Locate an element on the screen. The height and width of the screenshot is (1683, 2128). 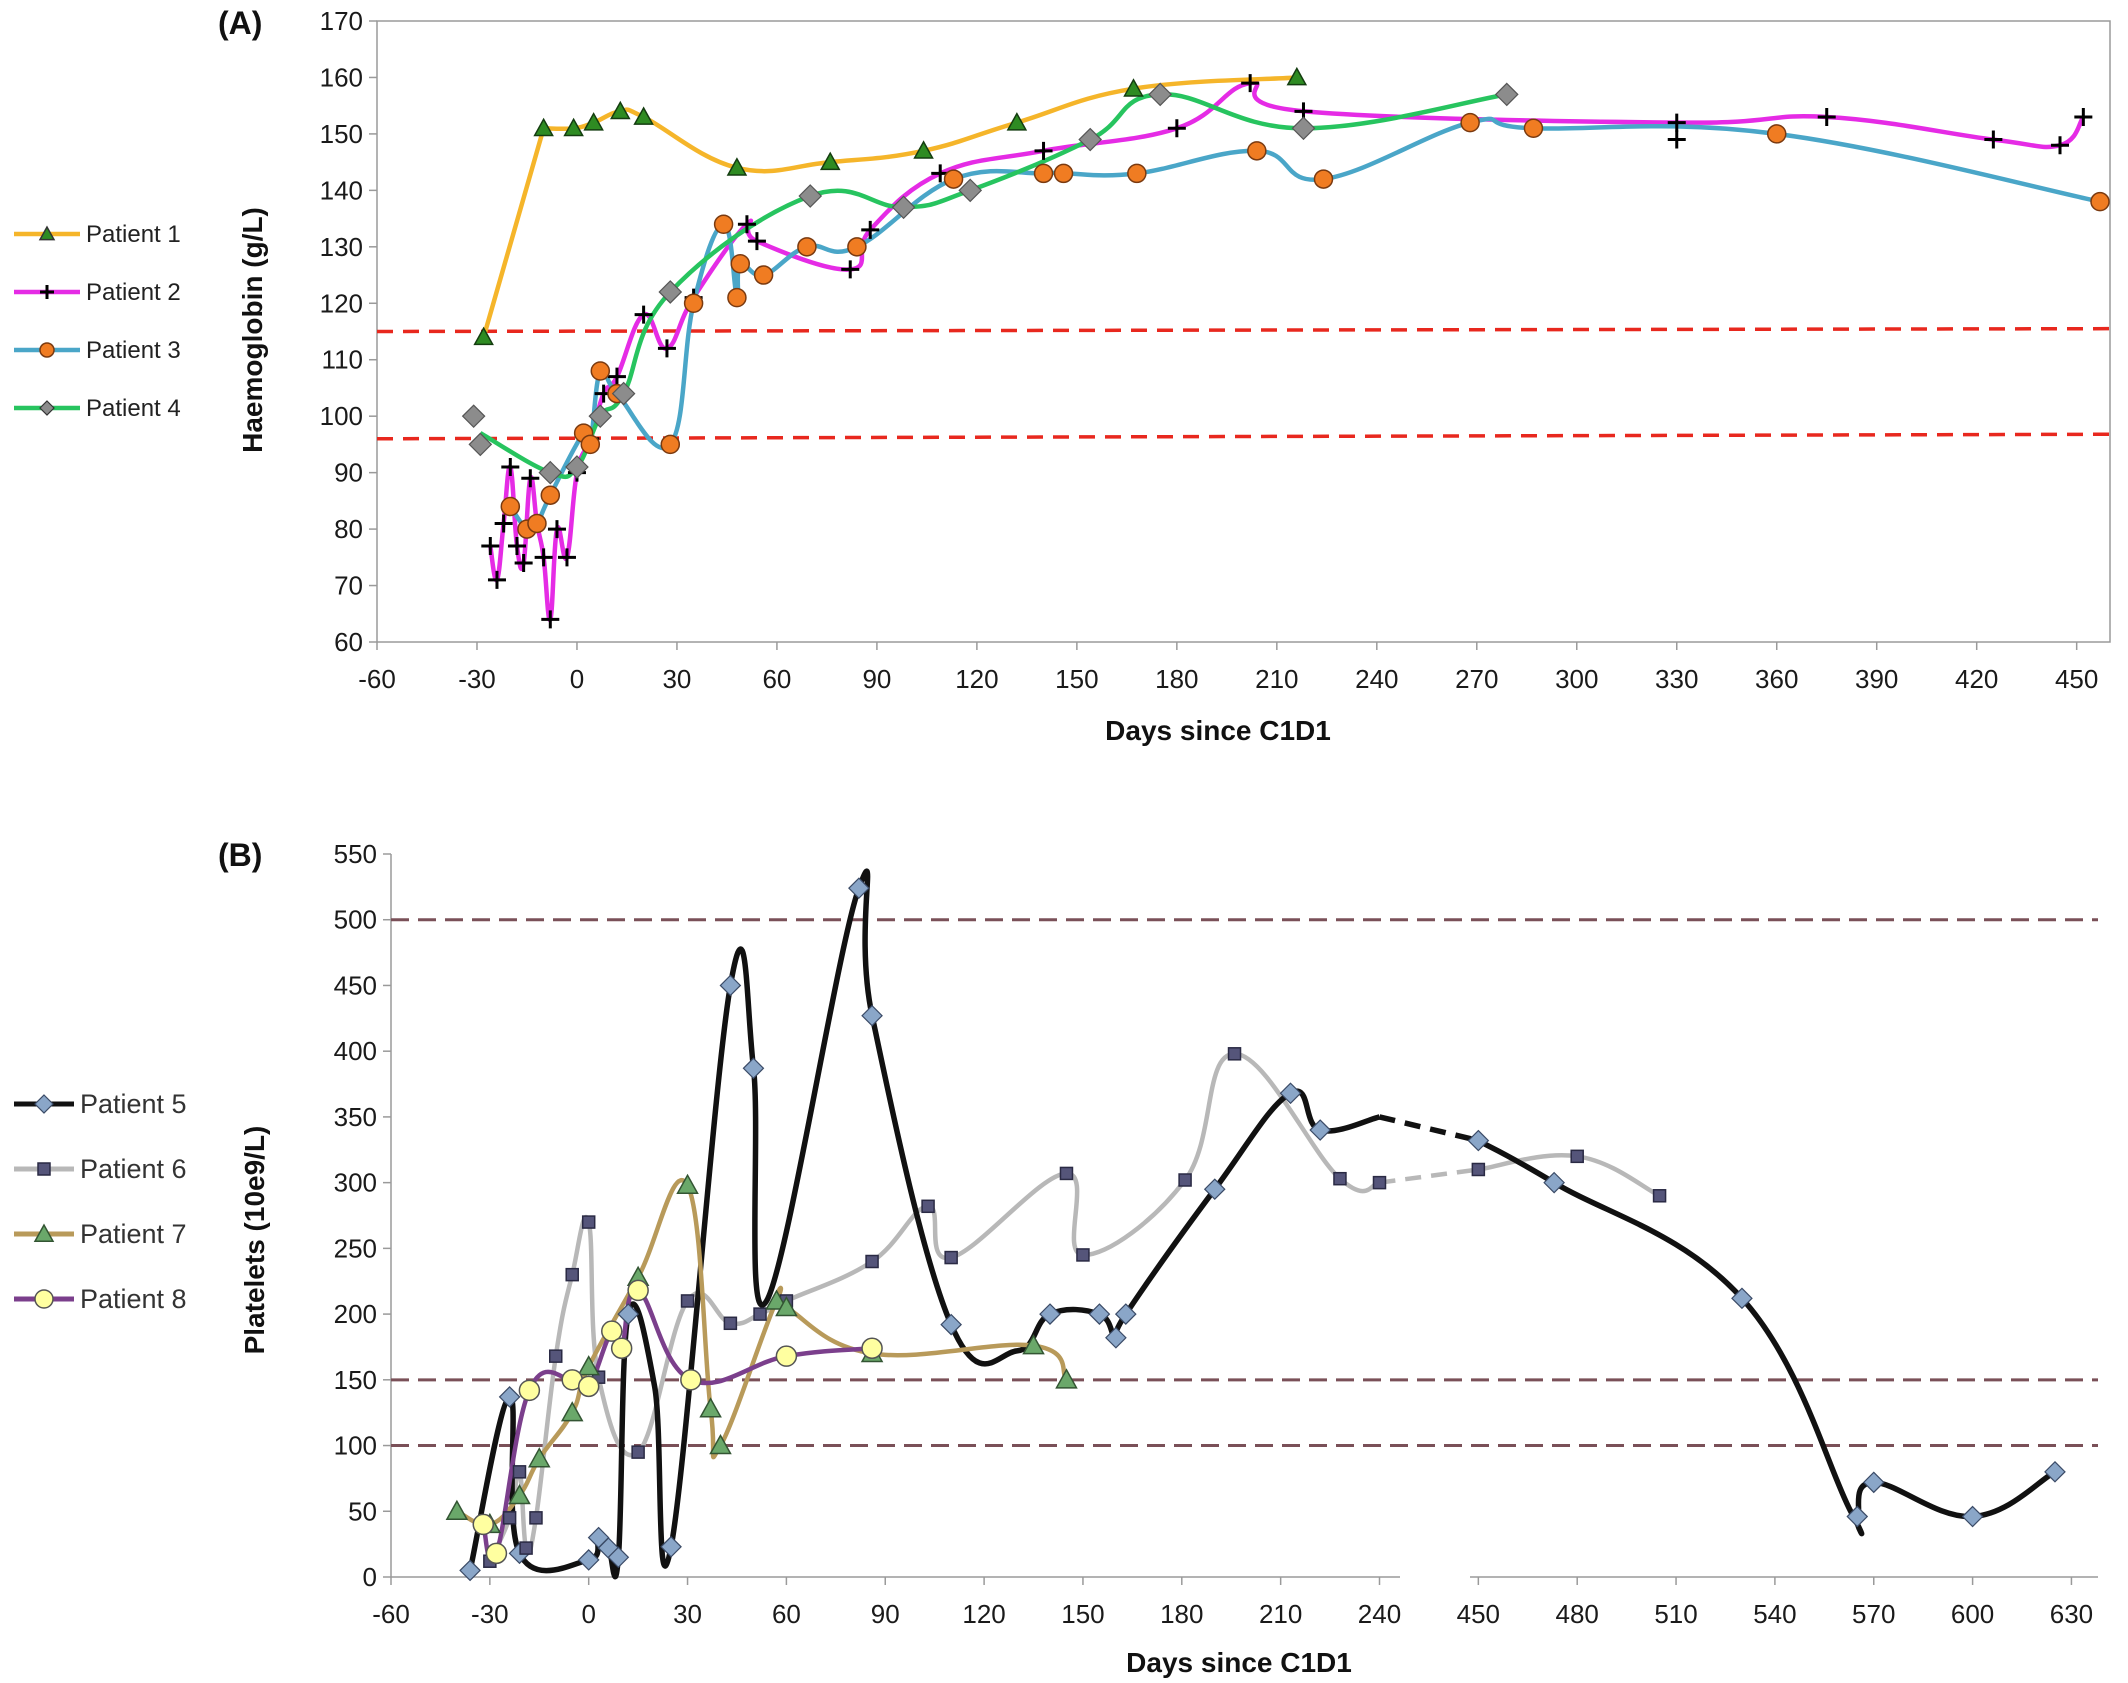
x-tick-label: 60 is located at coordinates (786, 1614).